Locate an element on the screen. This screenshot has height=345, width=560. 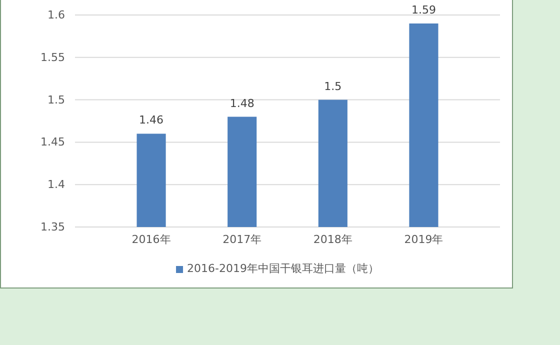
x-tick-label: 2017年 is located at coordinates (242, 239).